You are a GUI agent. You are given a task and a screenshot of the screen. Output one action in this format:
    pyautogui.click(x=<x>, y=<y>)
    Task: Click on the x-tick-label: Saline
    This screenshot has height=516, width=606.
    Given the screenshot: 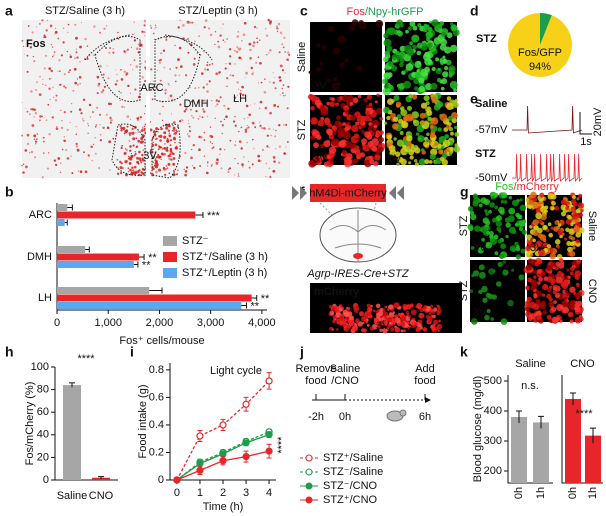 What is the action you would take?
    pyautogui.click(x=72, y=496)
    